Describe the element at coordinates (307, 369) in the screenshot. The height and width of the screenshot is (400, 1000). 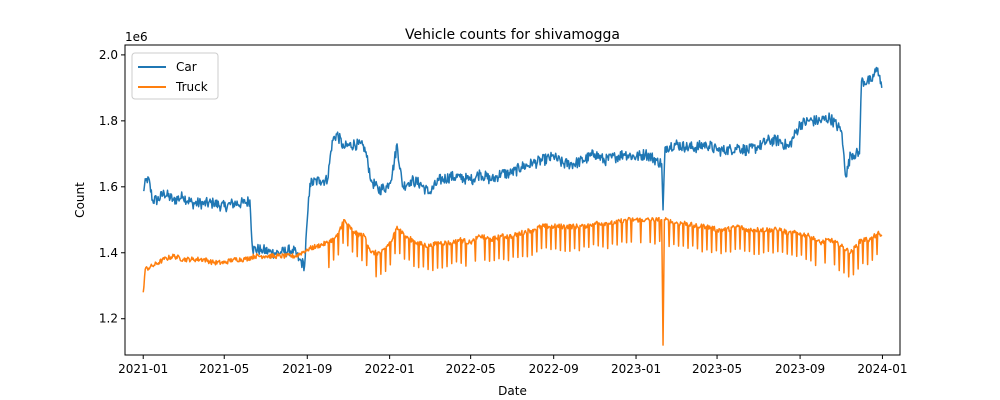
I see `x-tick-label: 2021-09` at that location.